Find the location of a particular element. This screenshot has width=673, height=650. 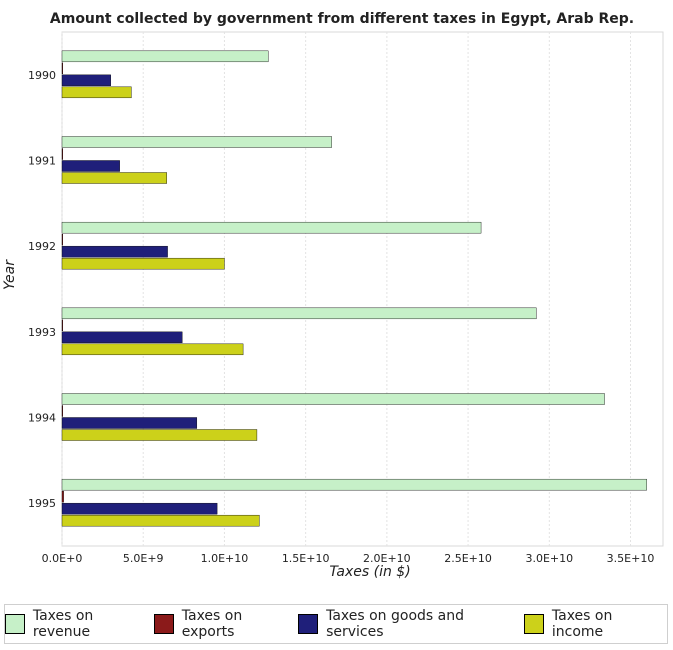

bar-taxes-on-goods-and-services-1993 is located at coordinates (122, 337).